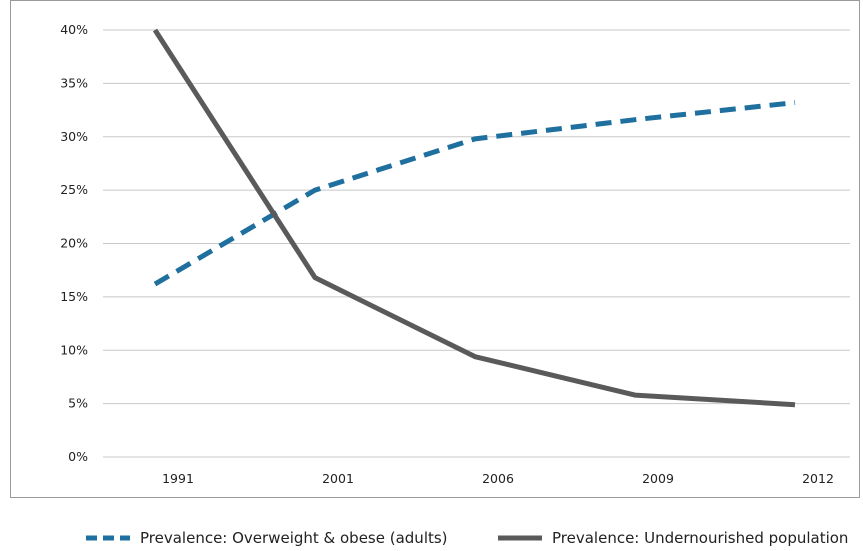 The image size is (863, 551). I want to click on legend-item-undernourished: Prevalence: Undernourished population, so click(672, 538).